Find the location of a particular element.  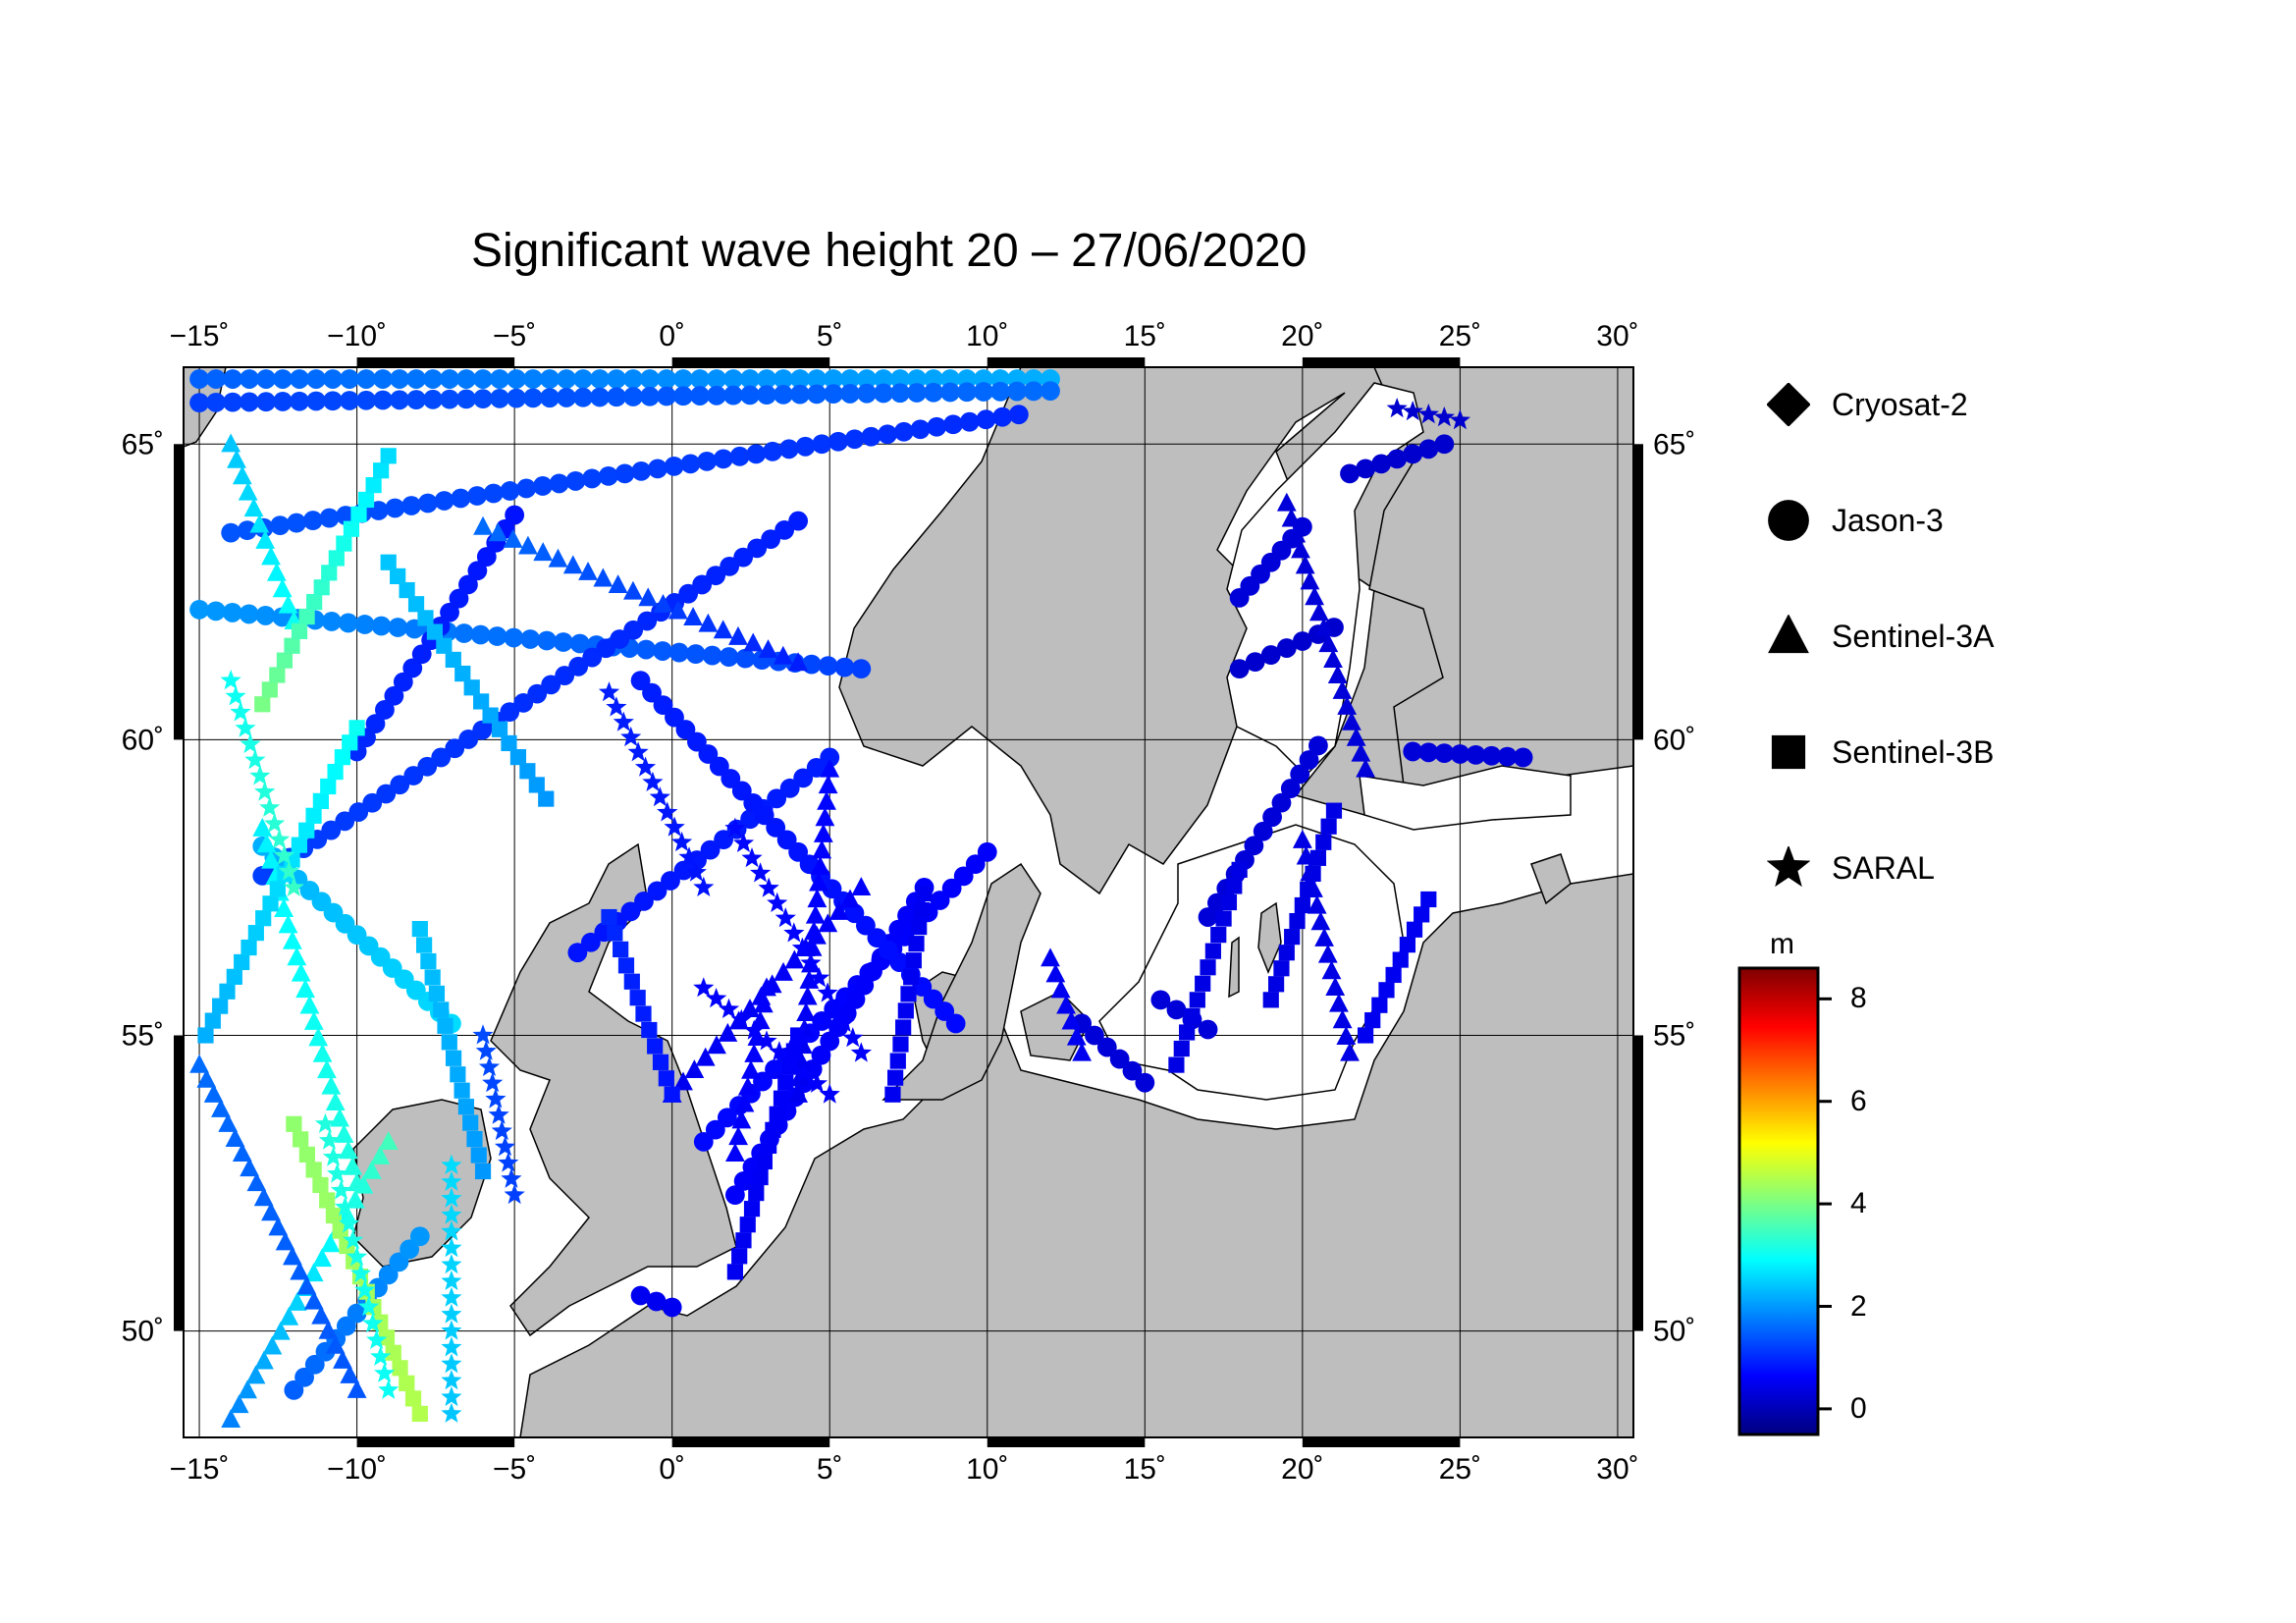

lon-tick-label-bottom: 25˚ is located at coordinates (1460, 1469).